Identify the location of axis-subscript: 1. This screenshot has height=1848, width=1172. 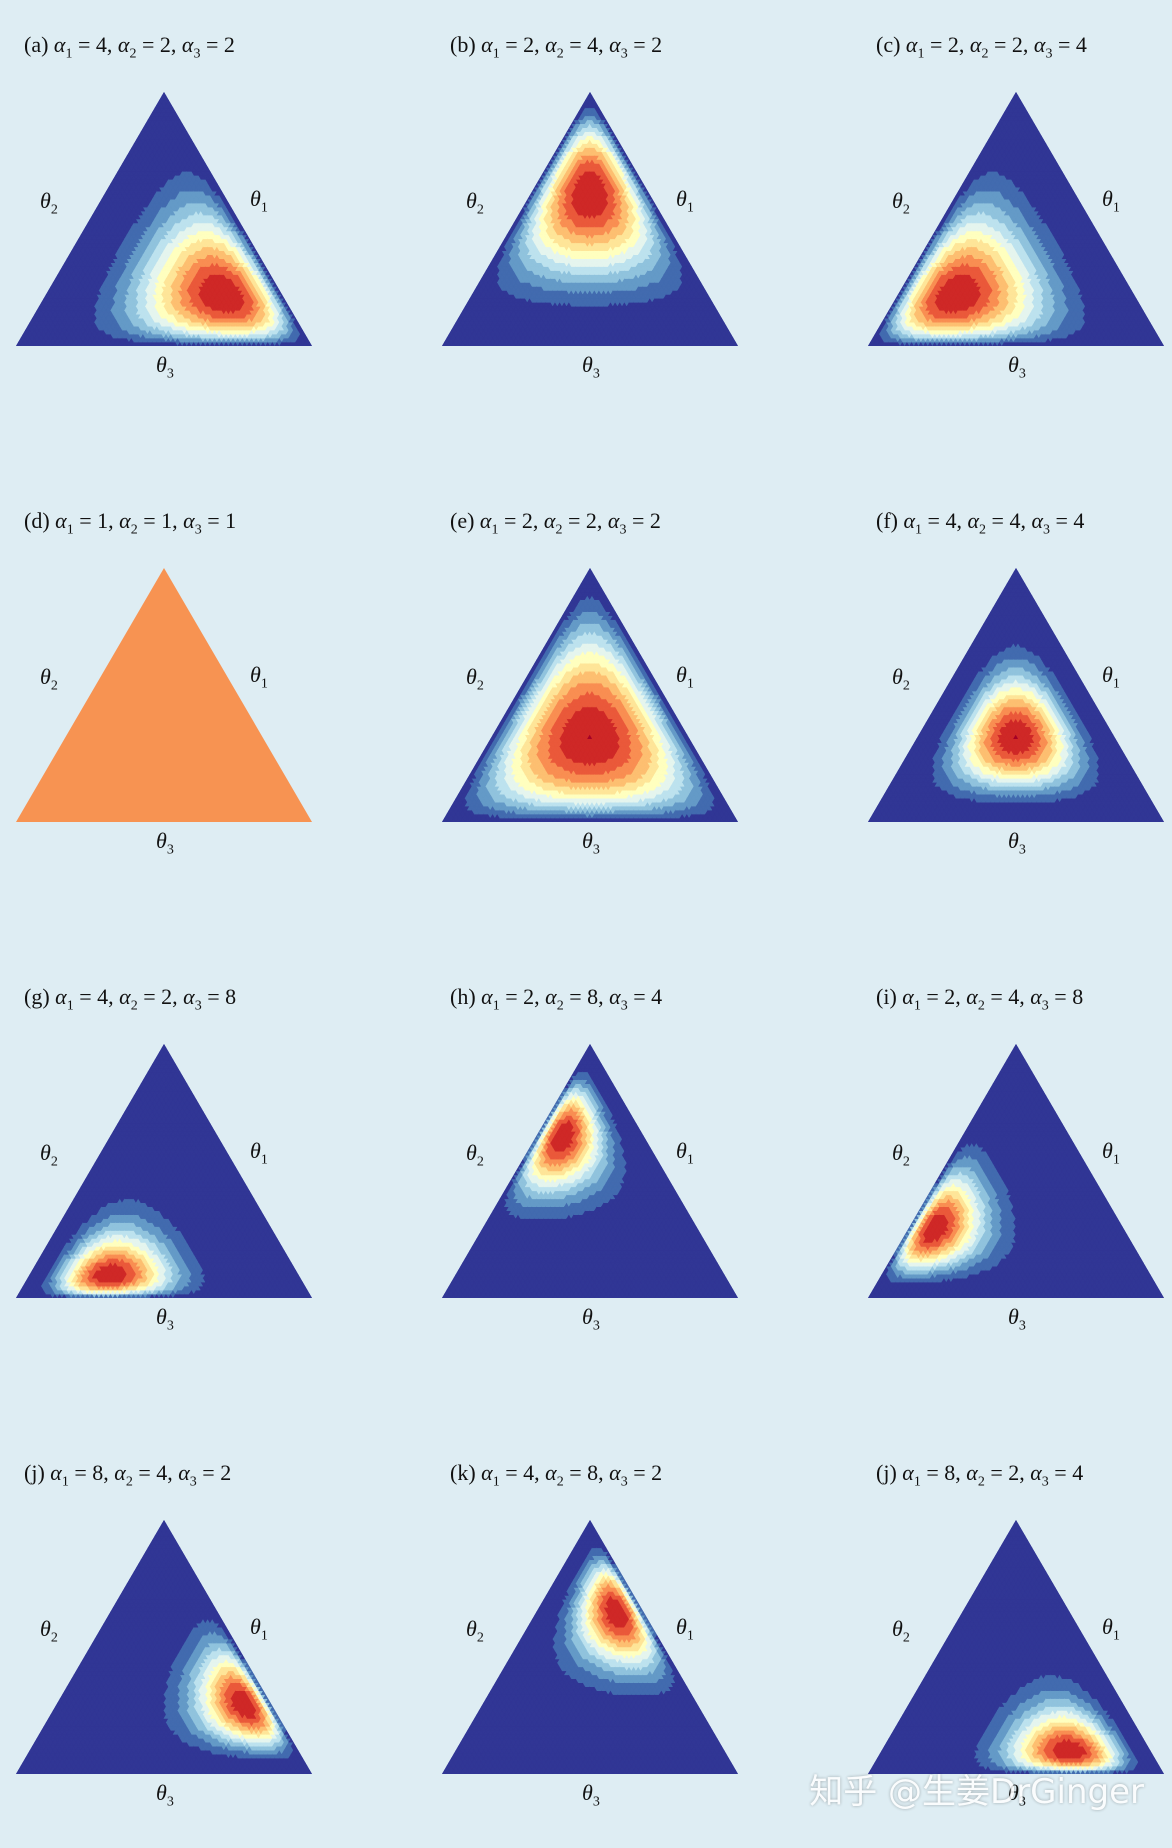
(264, 207).